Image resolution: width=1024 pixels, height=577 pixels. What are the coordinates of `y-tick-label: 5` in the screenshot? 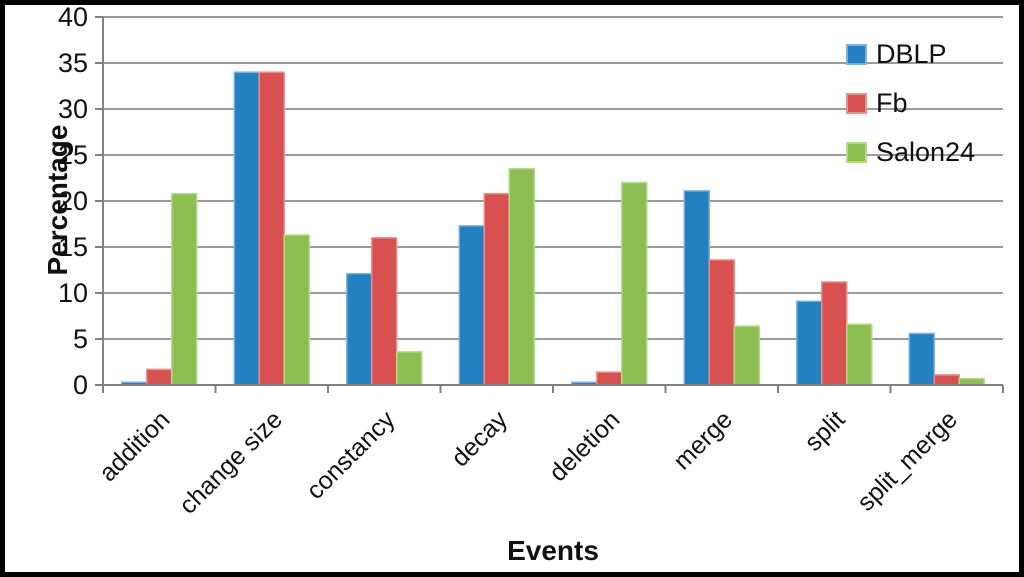 It's located at (80, 339).